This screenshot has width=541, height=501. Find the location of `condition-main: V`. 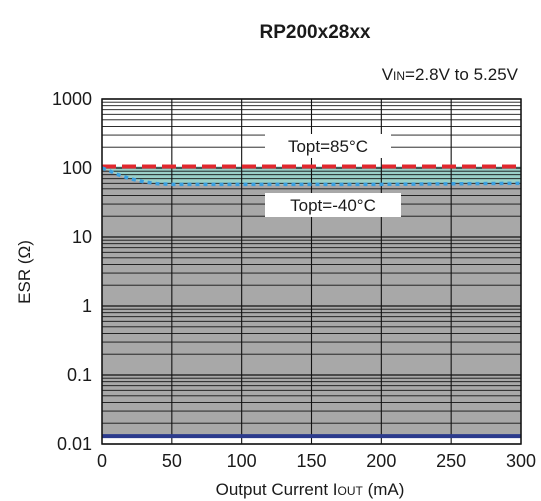

condition-main: V is located at coordinates (388, 74).